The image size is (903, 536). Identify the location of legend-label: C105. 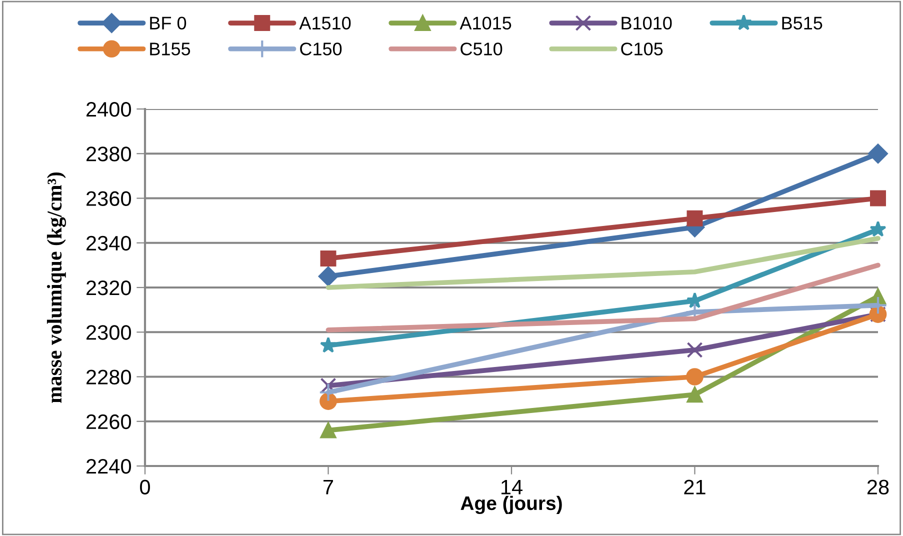
(642, 49).